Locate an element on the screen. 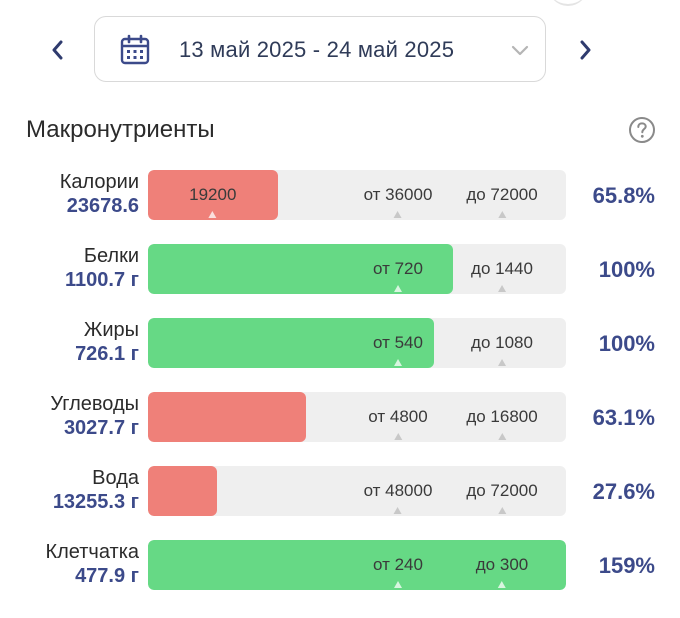 This screenshot has width=680, height=618. macro-percent: 63.1% is located at coordinates (623, 417).